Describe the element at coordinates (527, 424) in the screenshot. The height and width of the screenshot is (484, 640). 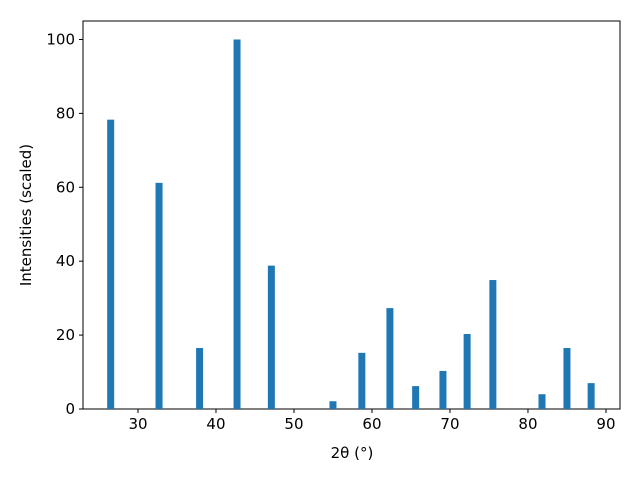
I see `x-tick-label: 80` at that location.